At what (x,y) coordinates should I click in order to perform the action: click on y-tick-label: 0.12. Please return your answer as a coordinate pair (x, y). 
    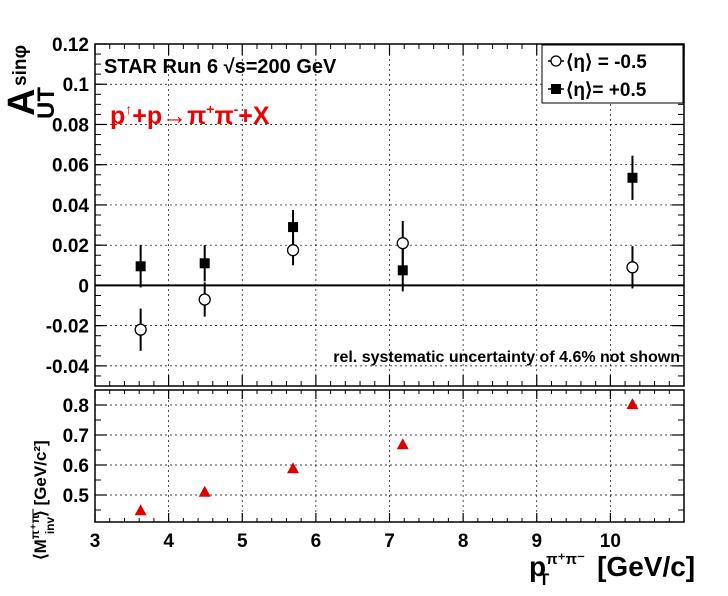
    Looking at the image, I should click on (70, 45).